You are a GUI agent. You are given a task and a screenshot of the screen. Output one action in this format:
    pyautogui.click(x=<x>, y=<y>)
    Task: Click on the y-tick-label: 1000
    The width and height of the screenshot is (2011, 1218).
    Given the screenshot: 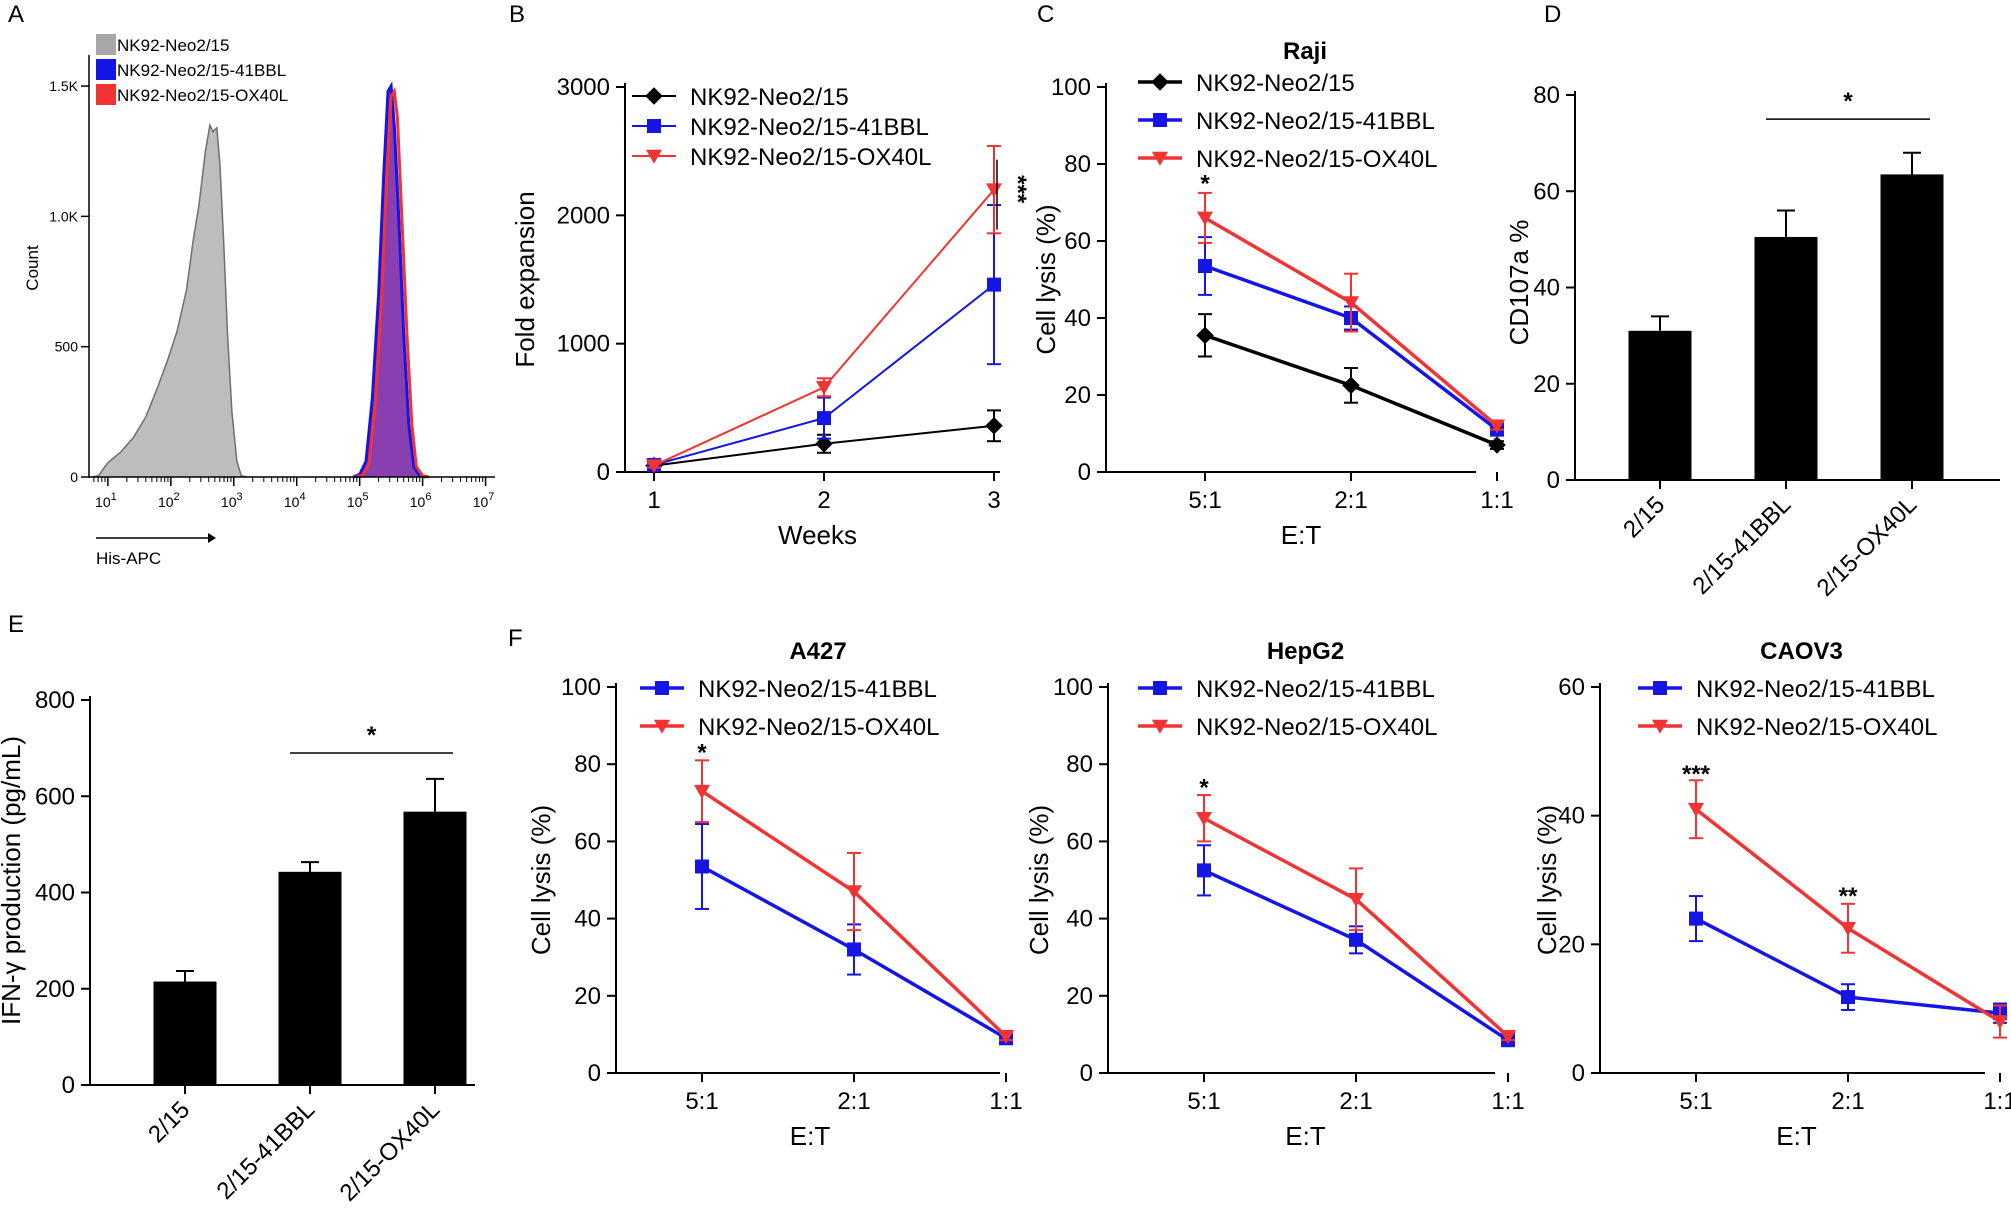 What is the action you would take?
    pyautogui.click(x=583, y=344)
    